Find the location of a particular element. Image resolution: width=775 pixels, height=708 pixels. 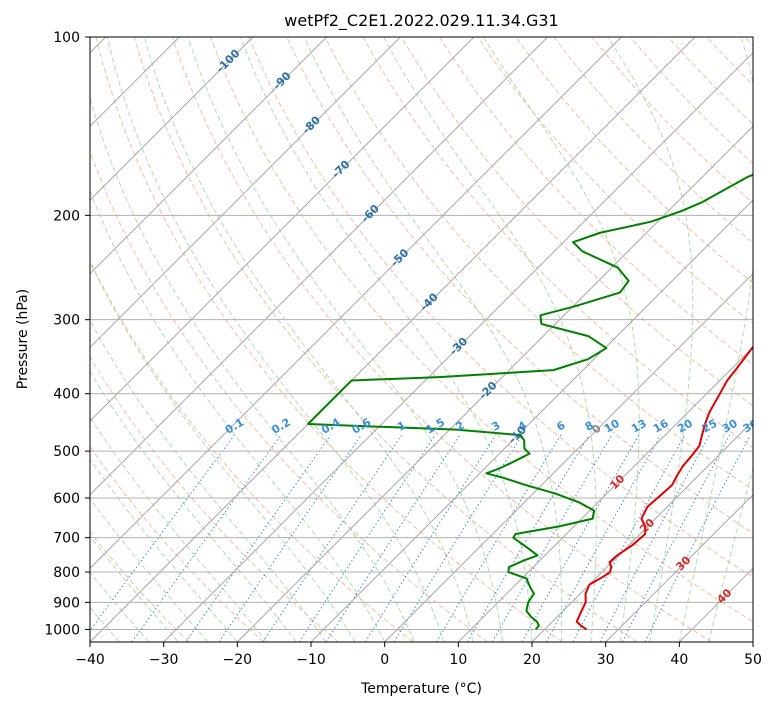

y-tick-label: 300 is located at coordinates (66, 321).